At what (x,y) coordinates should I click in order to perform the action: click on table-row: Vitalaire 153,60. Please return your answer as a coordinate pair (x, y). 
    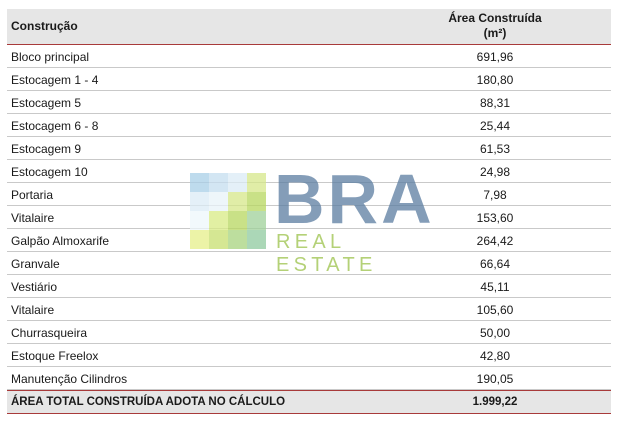
    Looking at the image, I should click on (309, 217).